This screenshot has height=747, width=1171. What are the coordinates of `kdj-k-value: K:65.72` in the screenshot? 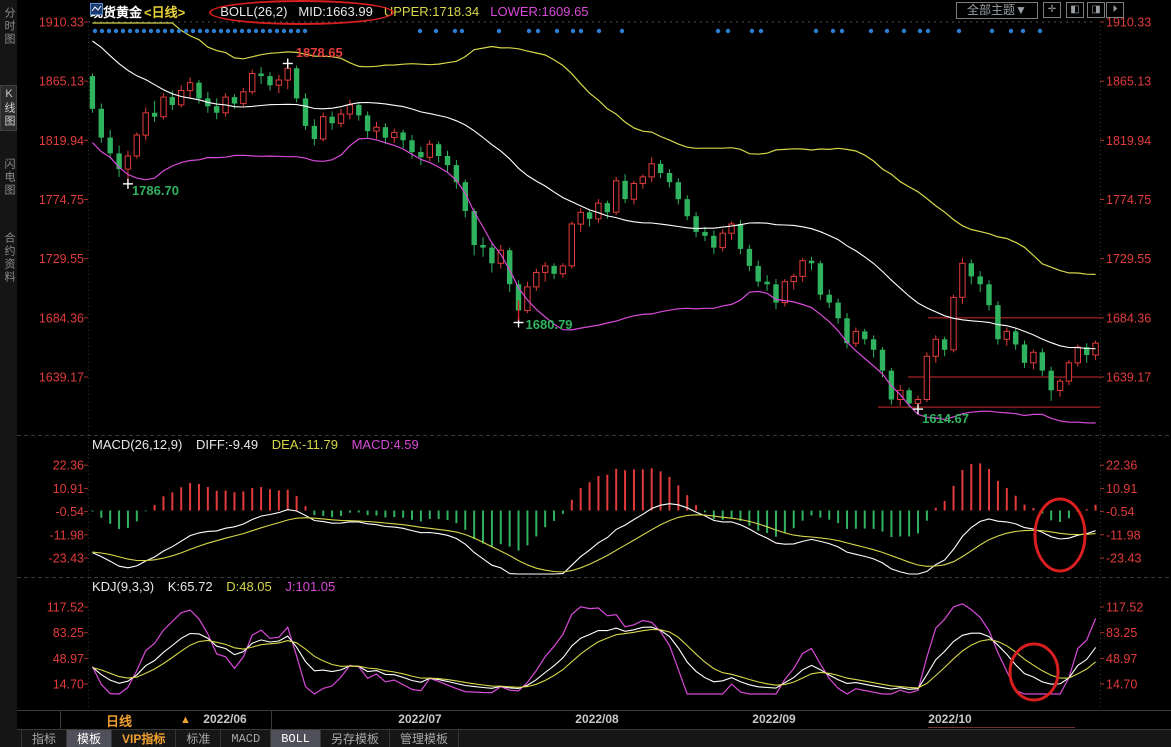 It's located at (190, 586).